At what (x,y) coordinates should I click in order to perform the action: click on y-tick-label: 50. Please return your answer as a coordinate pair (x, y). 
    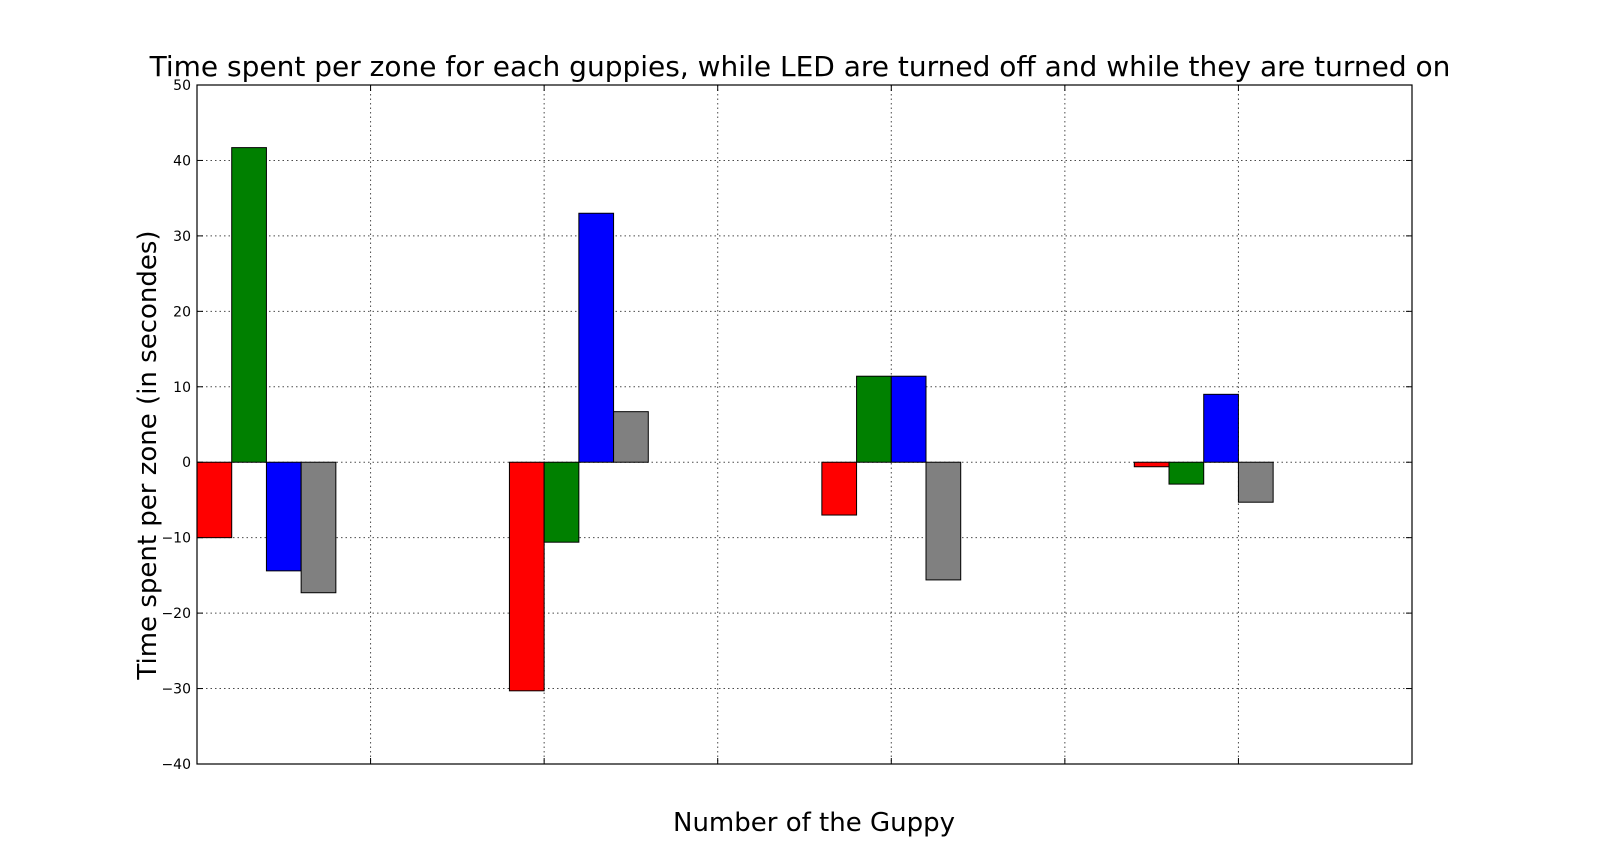
    Looking at the image, I should click on (182, 86).